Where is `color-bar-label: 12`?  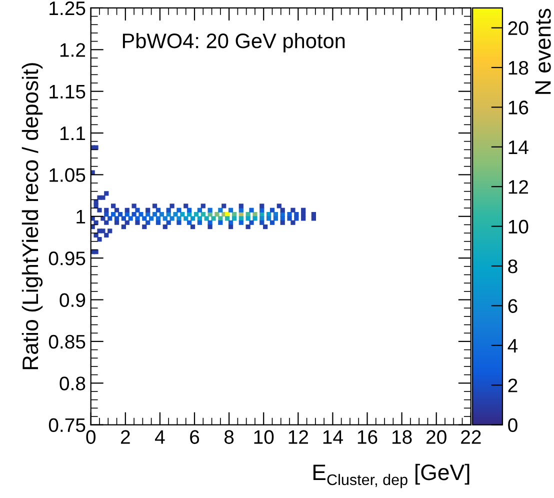
color-bar-label: 12 is located at coordinates (518, 187).